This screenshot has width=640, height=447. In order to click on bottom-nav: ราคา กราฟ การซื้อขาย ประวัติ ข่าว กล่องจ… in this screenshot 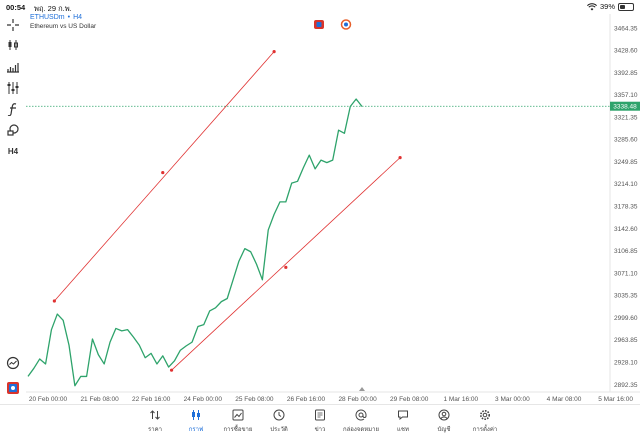, I will do `click(320, 425)`.